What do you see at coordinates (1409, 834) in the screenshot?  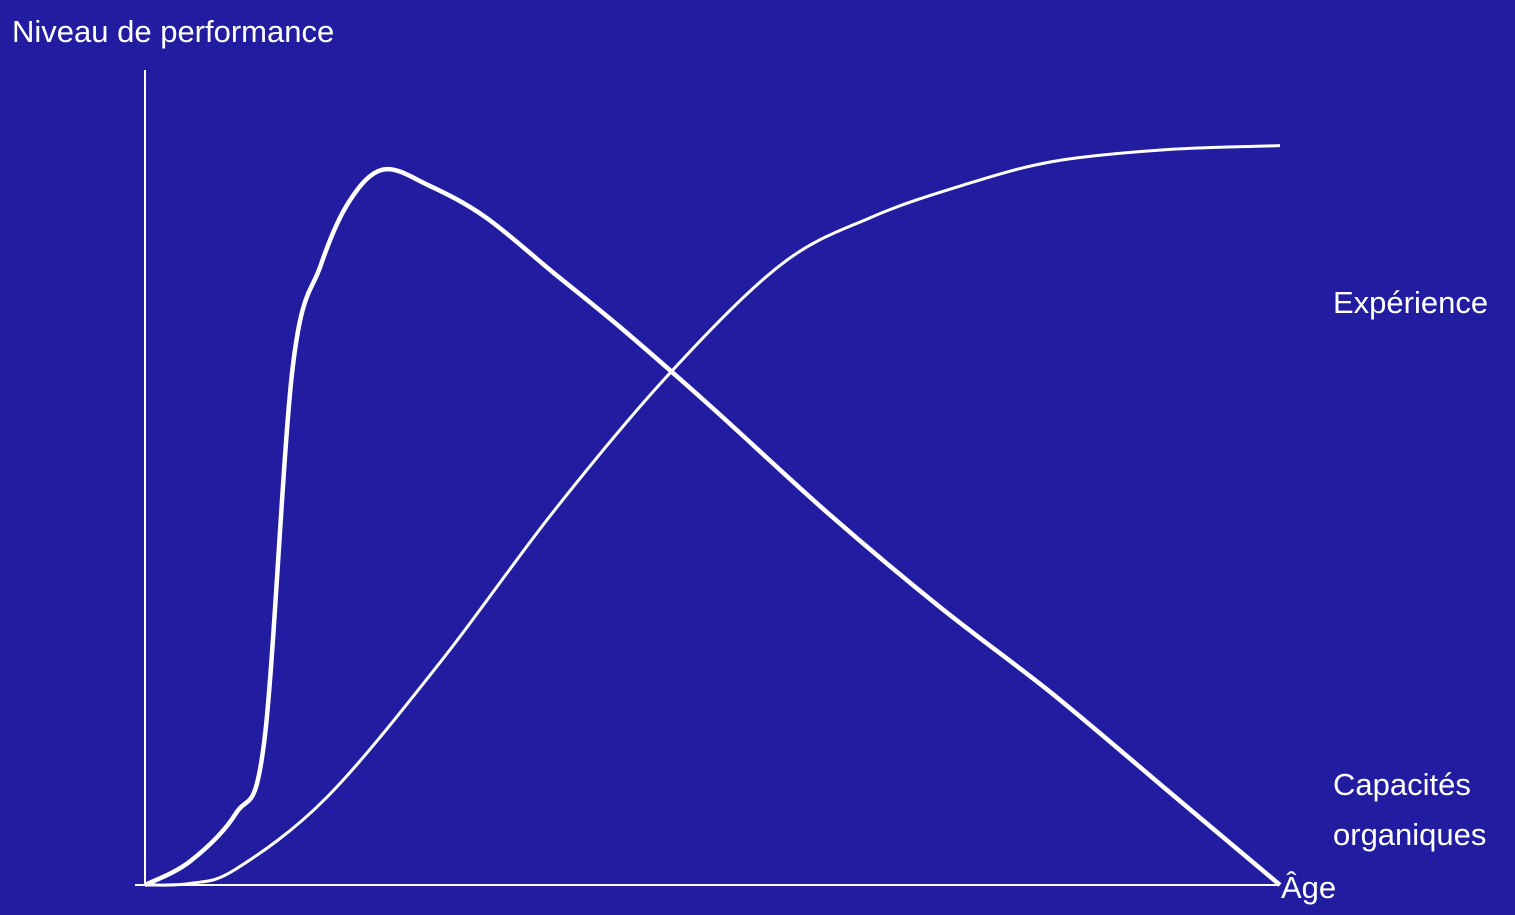 I see `capacites-label-line2: organiques` at bounding box center [1409, 834].